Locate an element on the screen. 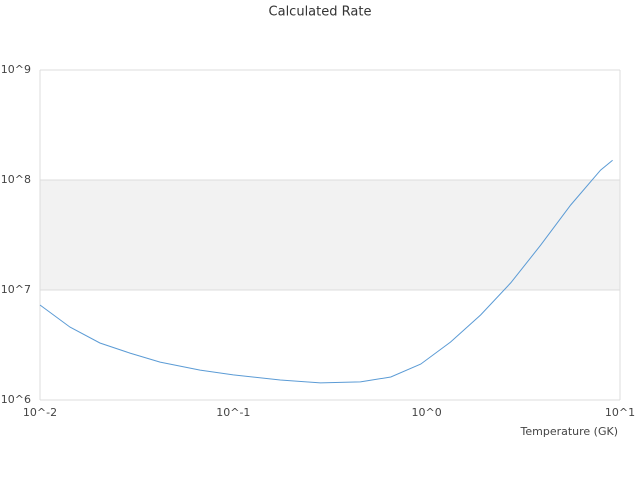  y-tick-label: 10^6 is located at coordinates (16, 399).